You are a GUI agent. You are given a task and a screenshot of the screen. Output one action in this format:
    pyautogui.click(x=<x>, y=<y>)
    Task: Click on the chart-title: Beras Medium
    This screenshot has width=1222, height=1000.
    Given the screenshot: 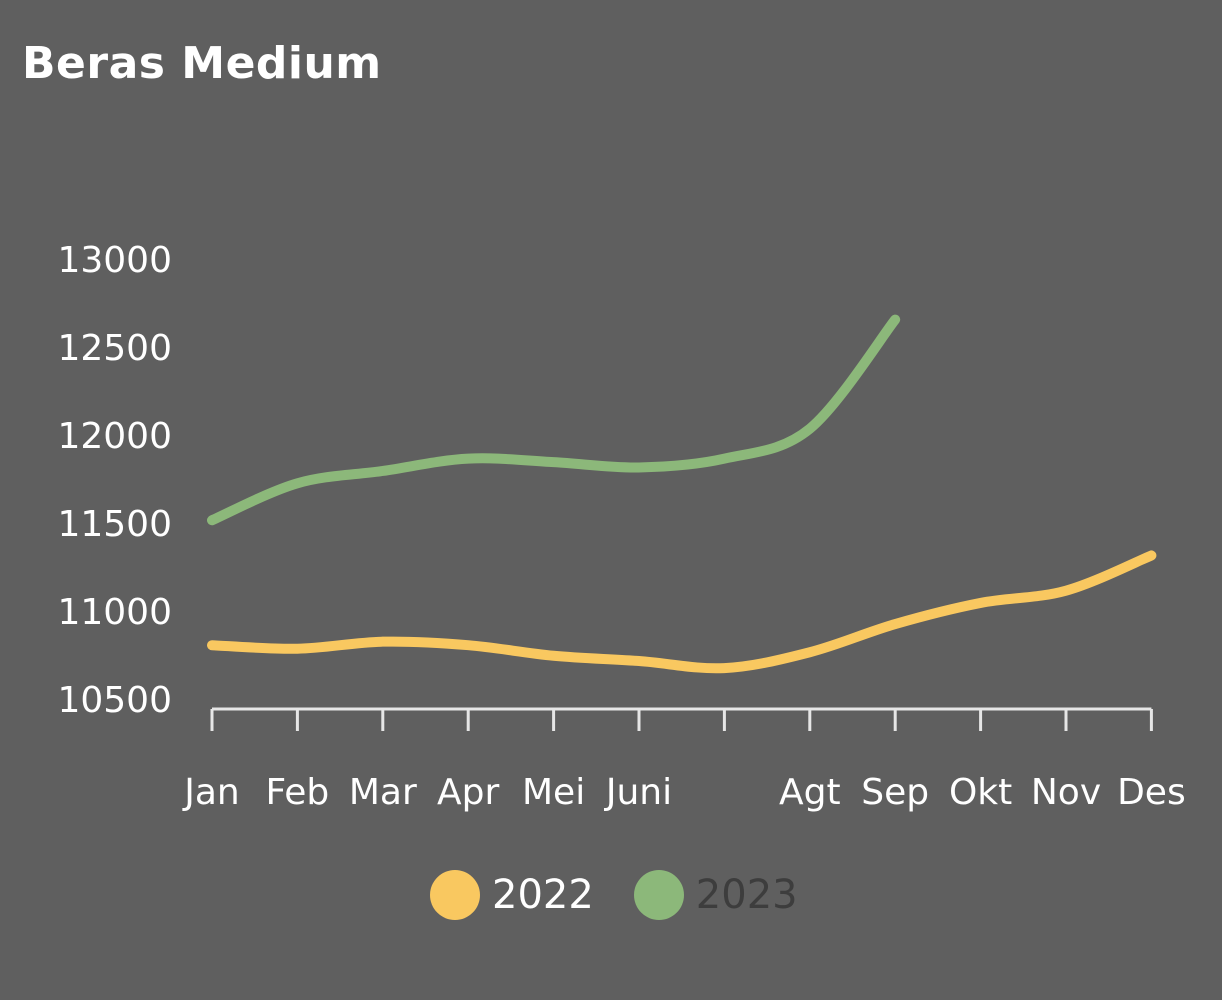 What is the action you would take?
    pyautogui.click(x=202, y=63)
    